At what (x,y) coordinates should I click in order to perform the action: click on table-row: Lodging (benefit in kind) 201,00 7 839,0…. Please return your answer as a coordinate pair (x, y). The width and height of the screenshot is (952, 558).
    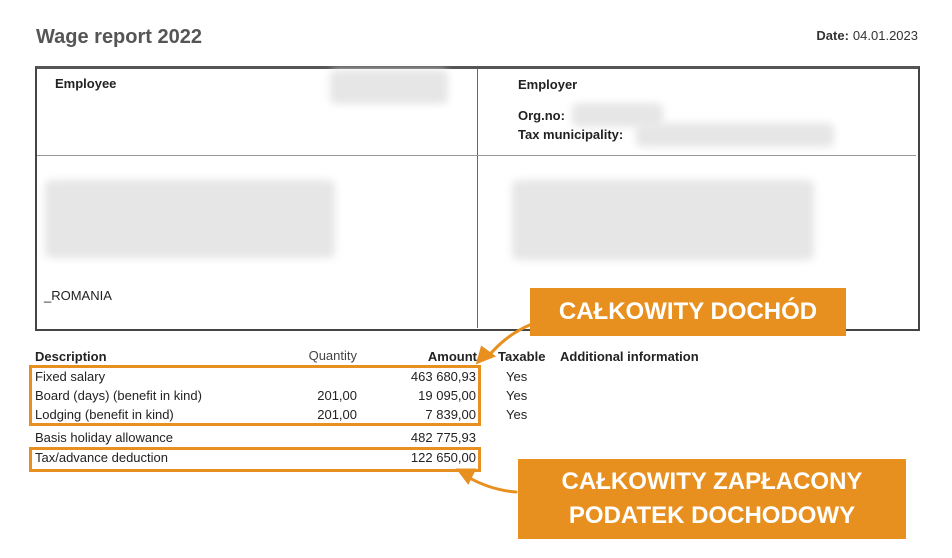
    Looking at the image, I should click on (280, 415).